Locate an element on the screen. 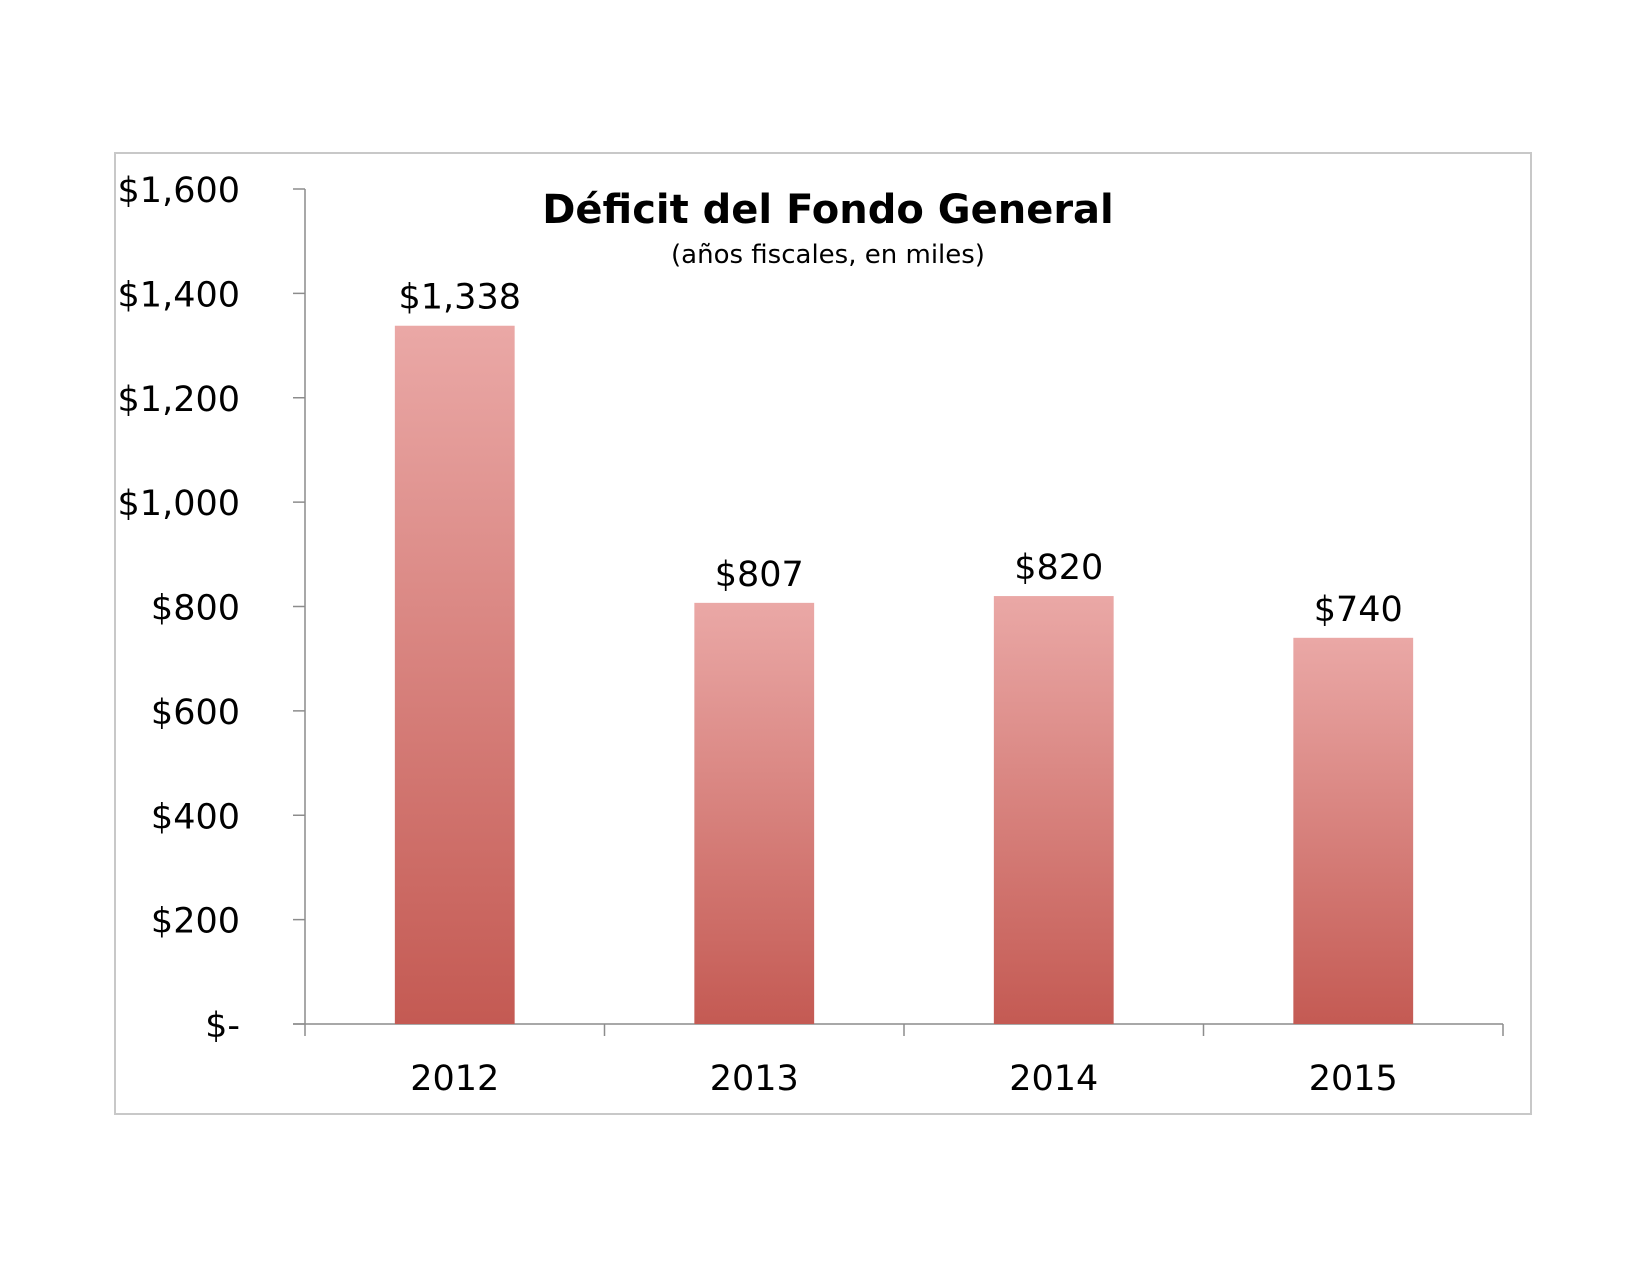 This screenshot has height=1275, width=1650. y-tick-label: $1,600 is located at coordinates (179, 191).